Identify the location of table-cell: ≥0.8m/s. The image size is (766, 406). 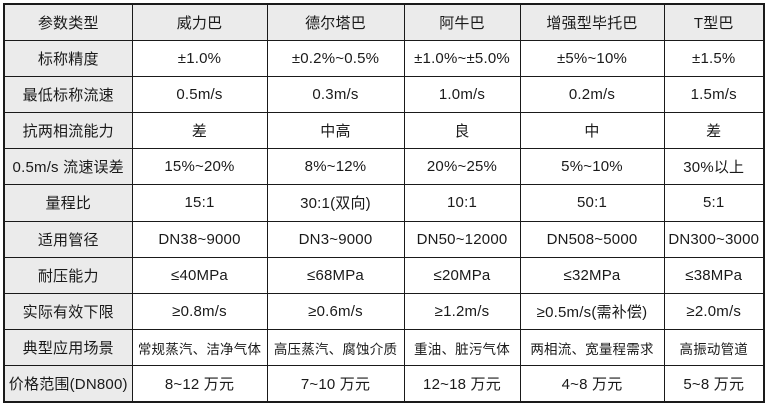
(199, 311).